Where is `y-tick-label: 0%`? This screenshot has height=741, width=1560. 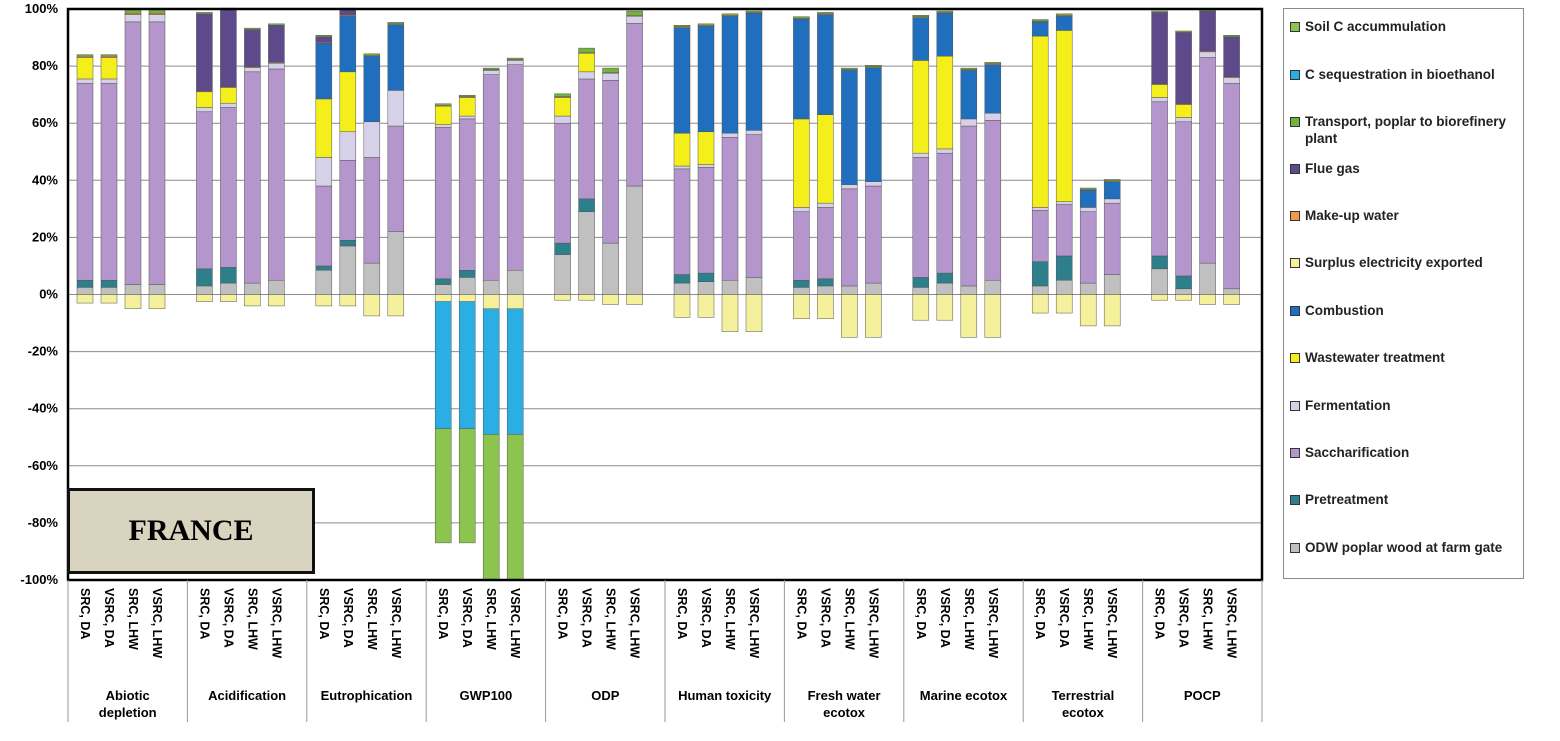 y-tick-label: 0% is located at coordinates (48, 294).